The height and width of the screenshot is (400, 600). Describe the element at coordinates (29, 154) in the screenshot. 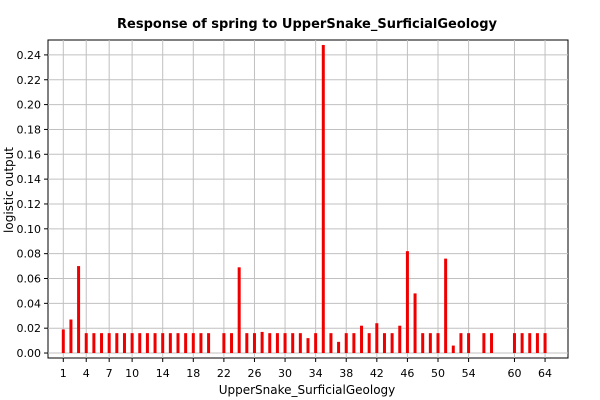

I see `y-tick-label: 0.16` at that location.